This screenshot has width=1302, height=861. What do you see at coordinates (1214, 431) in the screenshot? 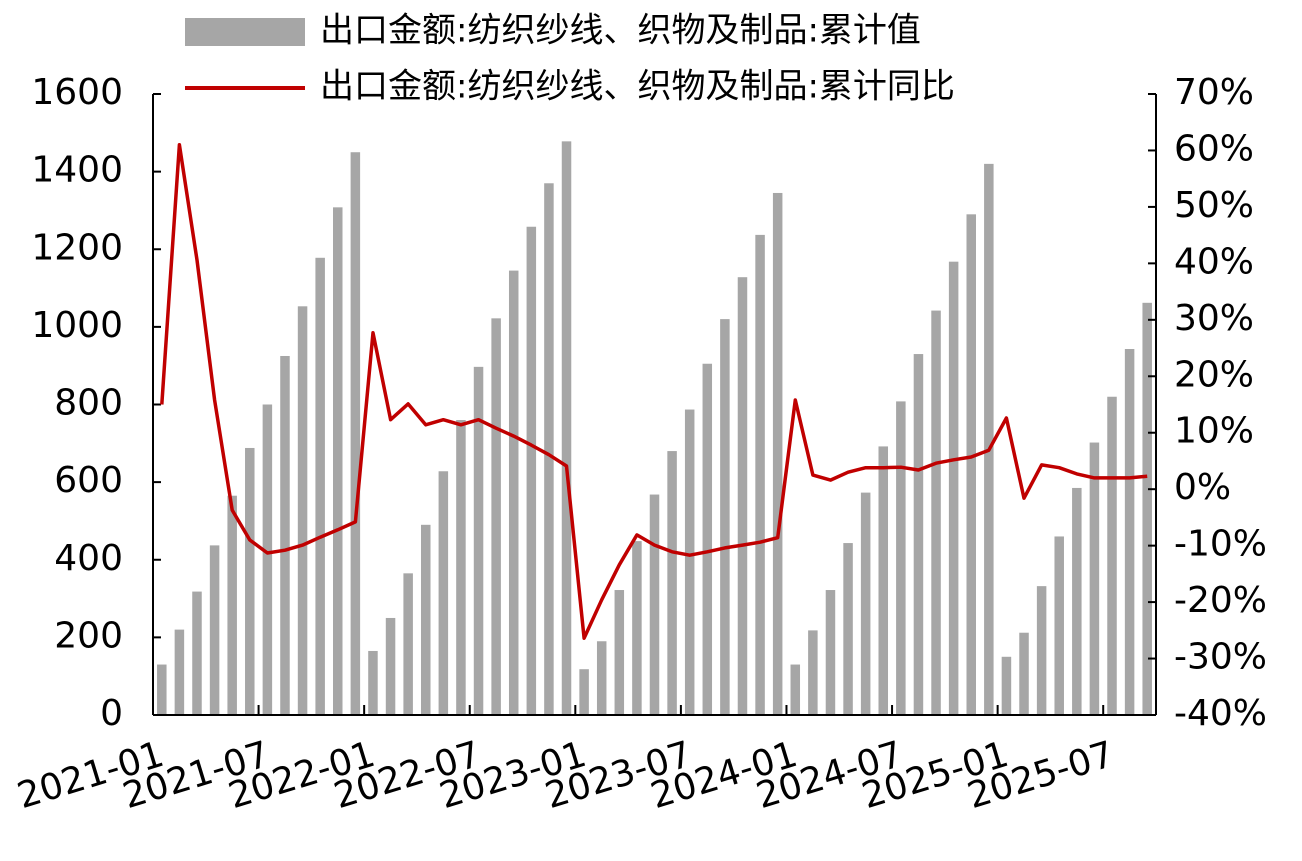
I see `y2-tick-label: 10%` at bounding box center [1214, 431].